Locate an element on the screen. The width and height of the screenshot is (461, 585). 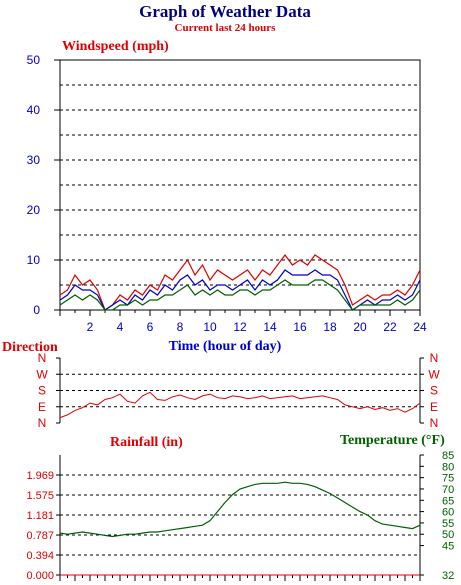
direction-y-tick-label-right: W is located at coordinates (434, 374).